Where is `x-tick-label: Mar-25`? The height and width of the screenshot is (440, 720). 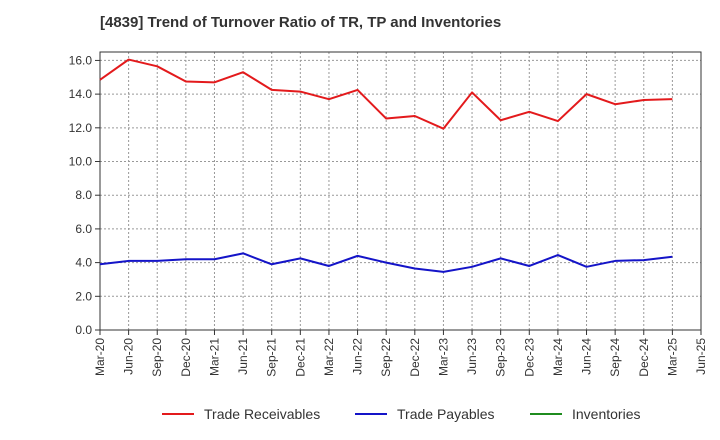 x-tick-label: Mar-25 is located at coordinates (672, 357).